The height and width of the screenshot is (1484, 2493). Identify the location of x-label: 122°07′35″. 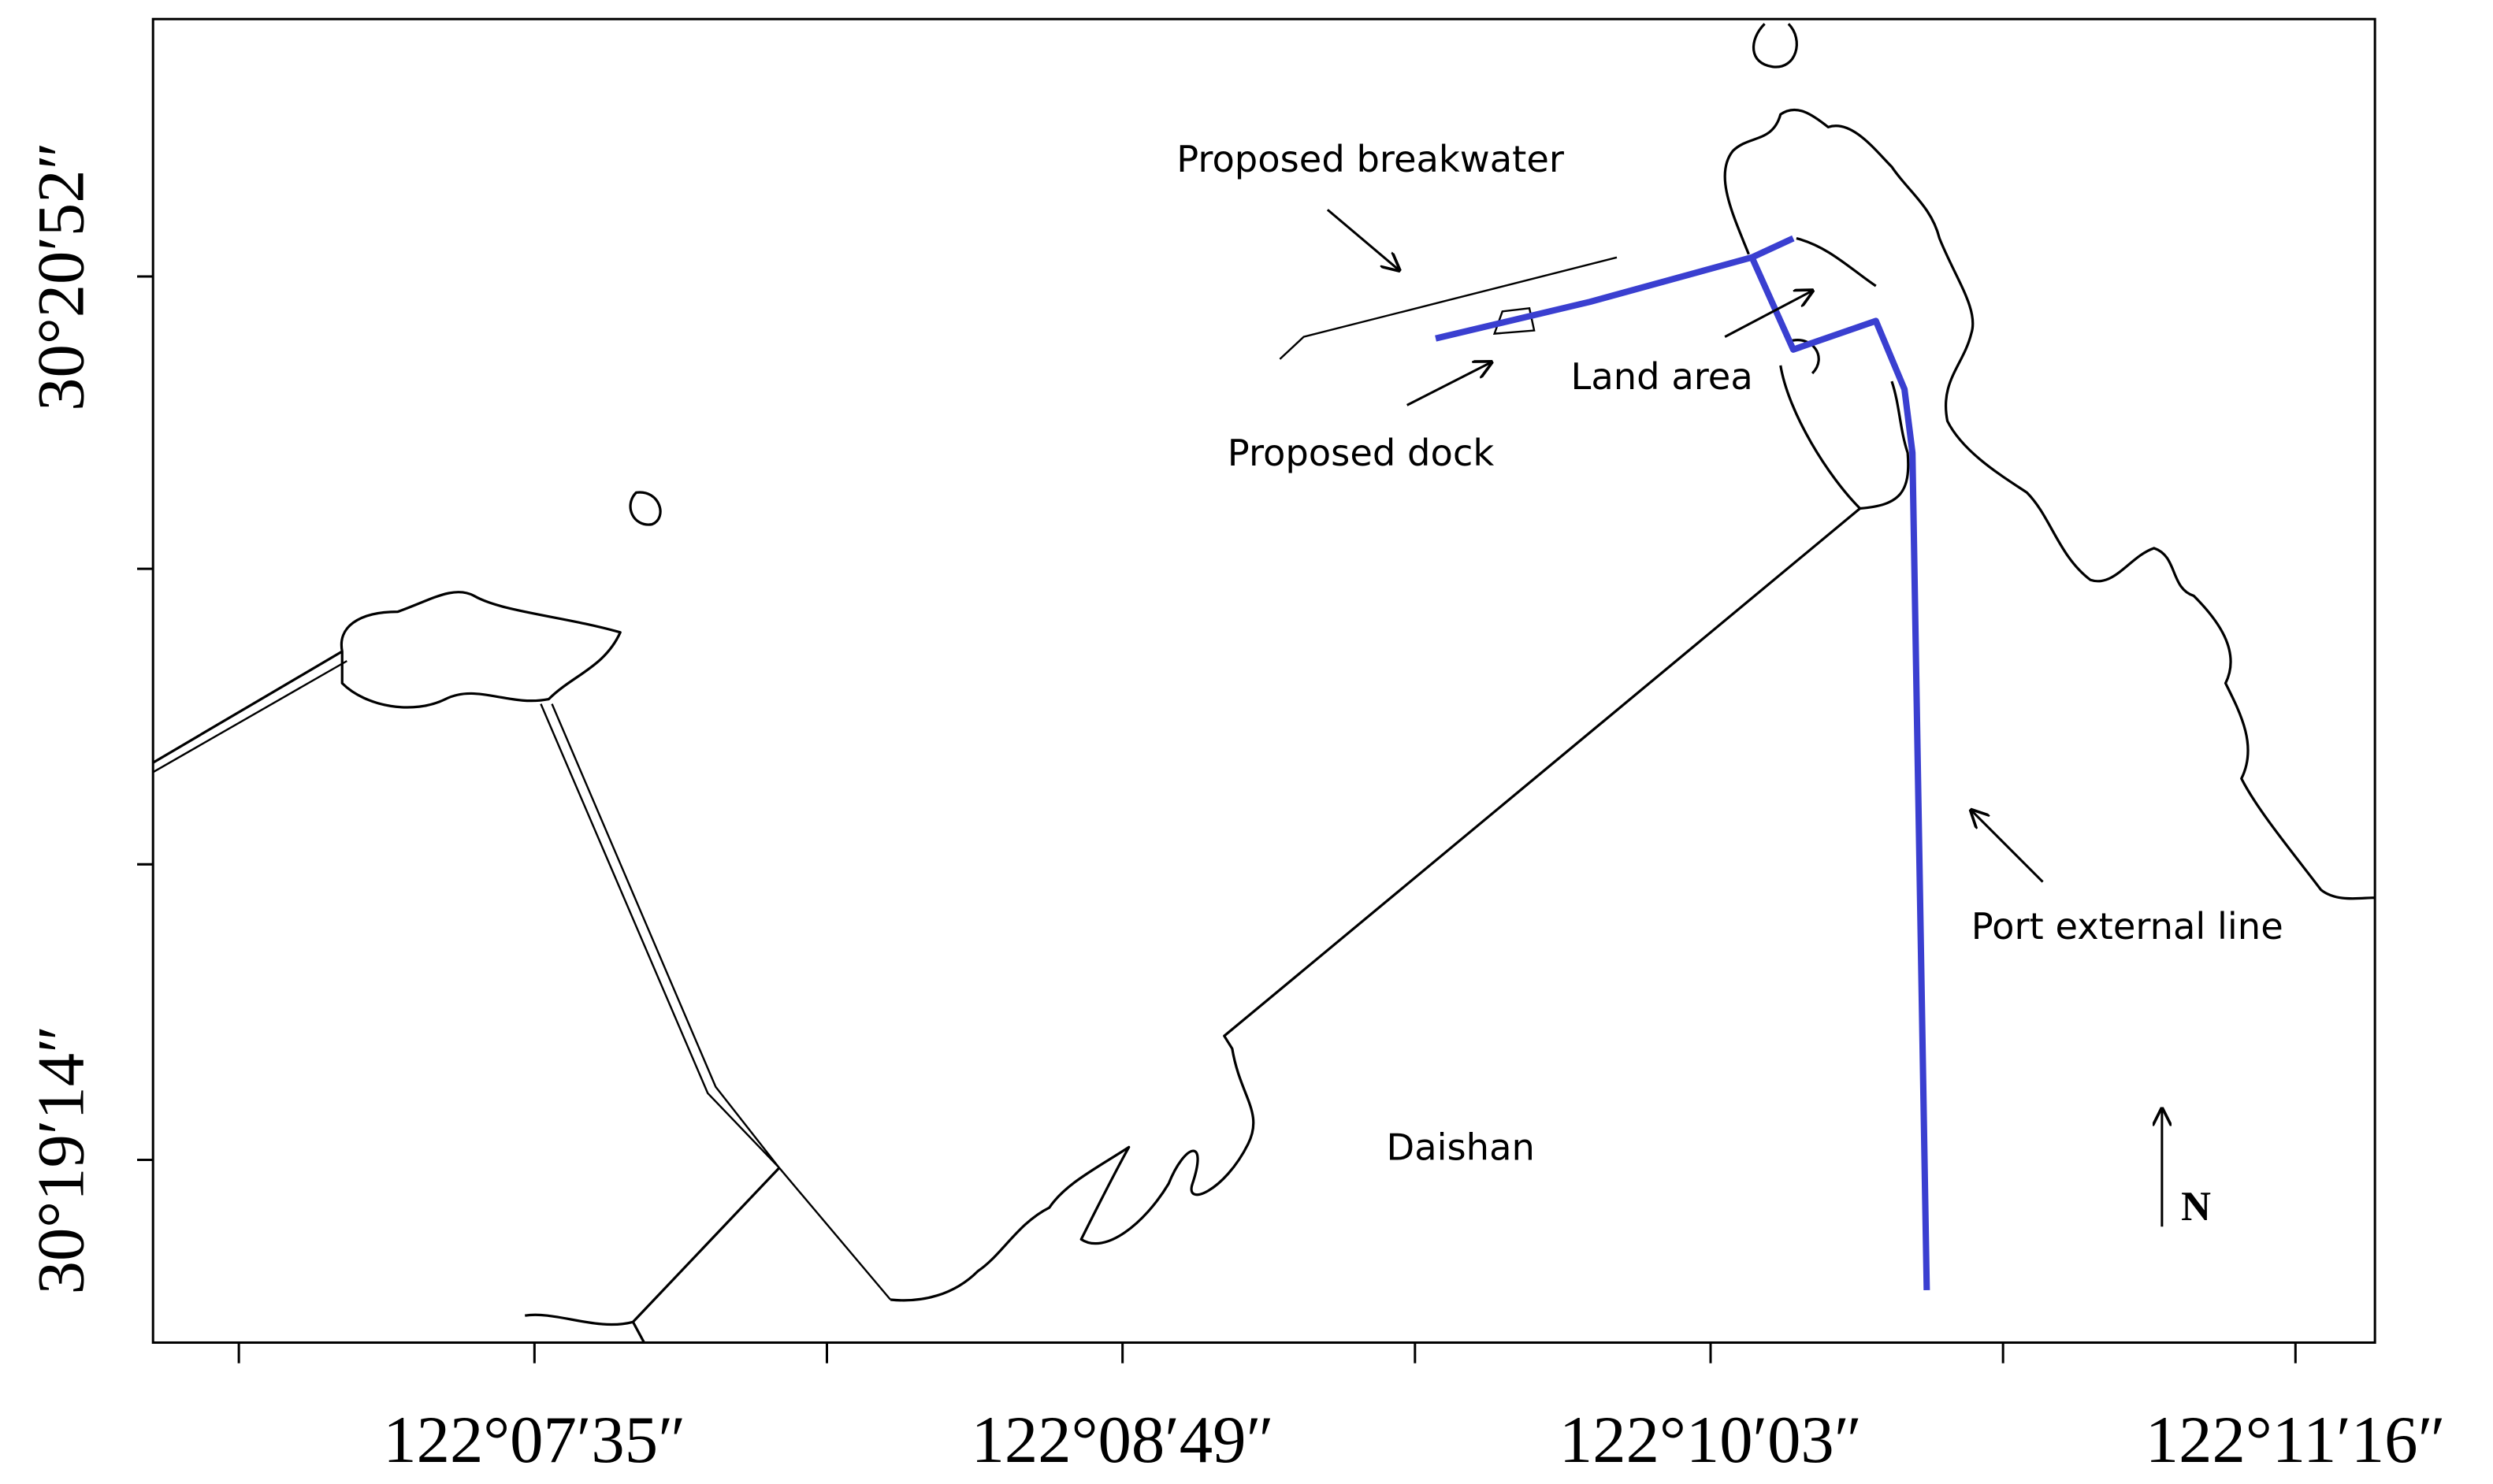
(534, 1441).